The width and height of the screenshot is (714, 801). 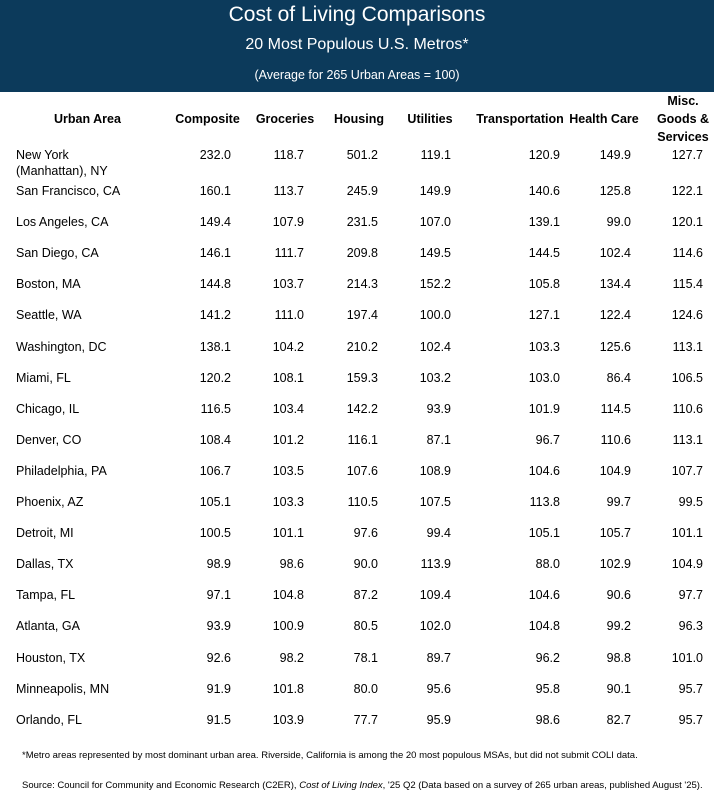 I want to click on index-value: 108.4, so click(x=215, y=439).